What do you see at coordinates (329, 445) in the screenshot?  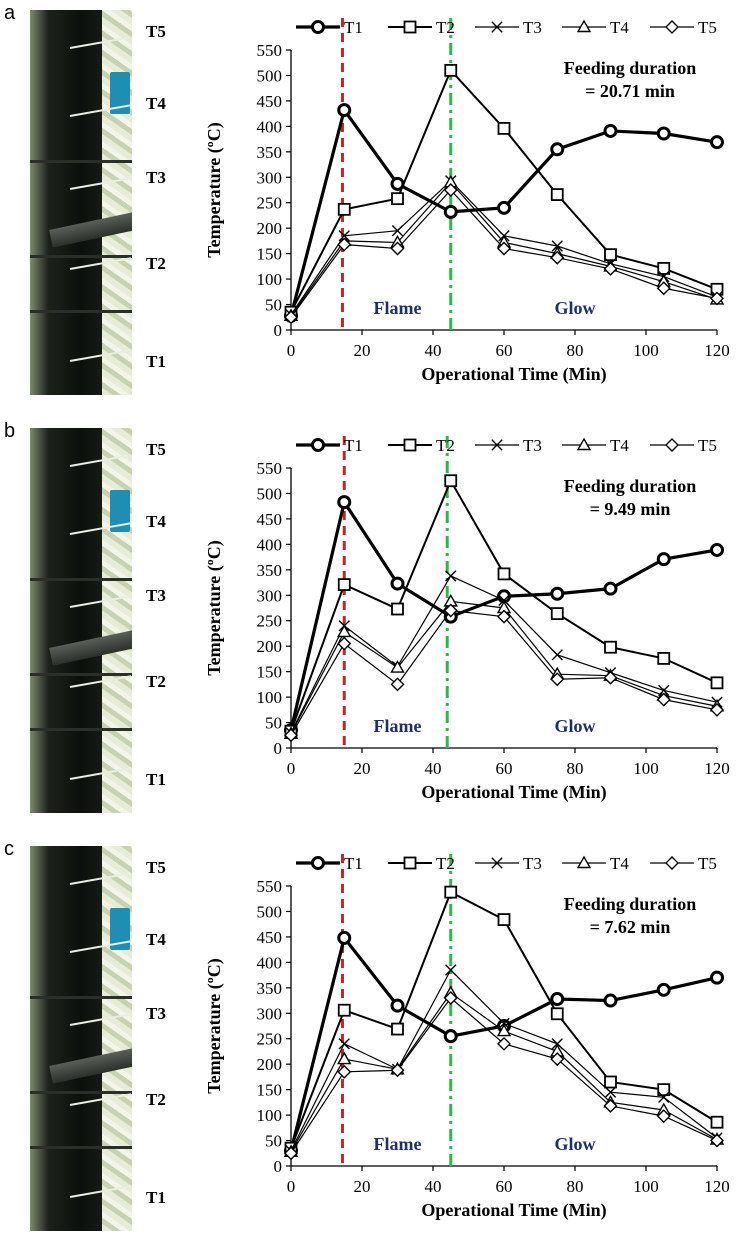 I see `legend-item: T1` at bounding box center [329, 445].